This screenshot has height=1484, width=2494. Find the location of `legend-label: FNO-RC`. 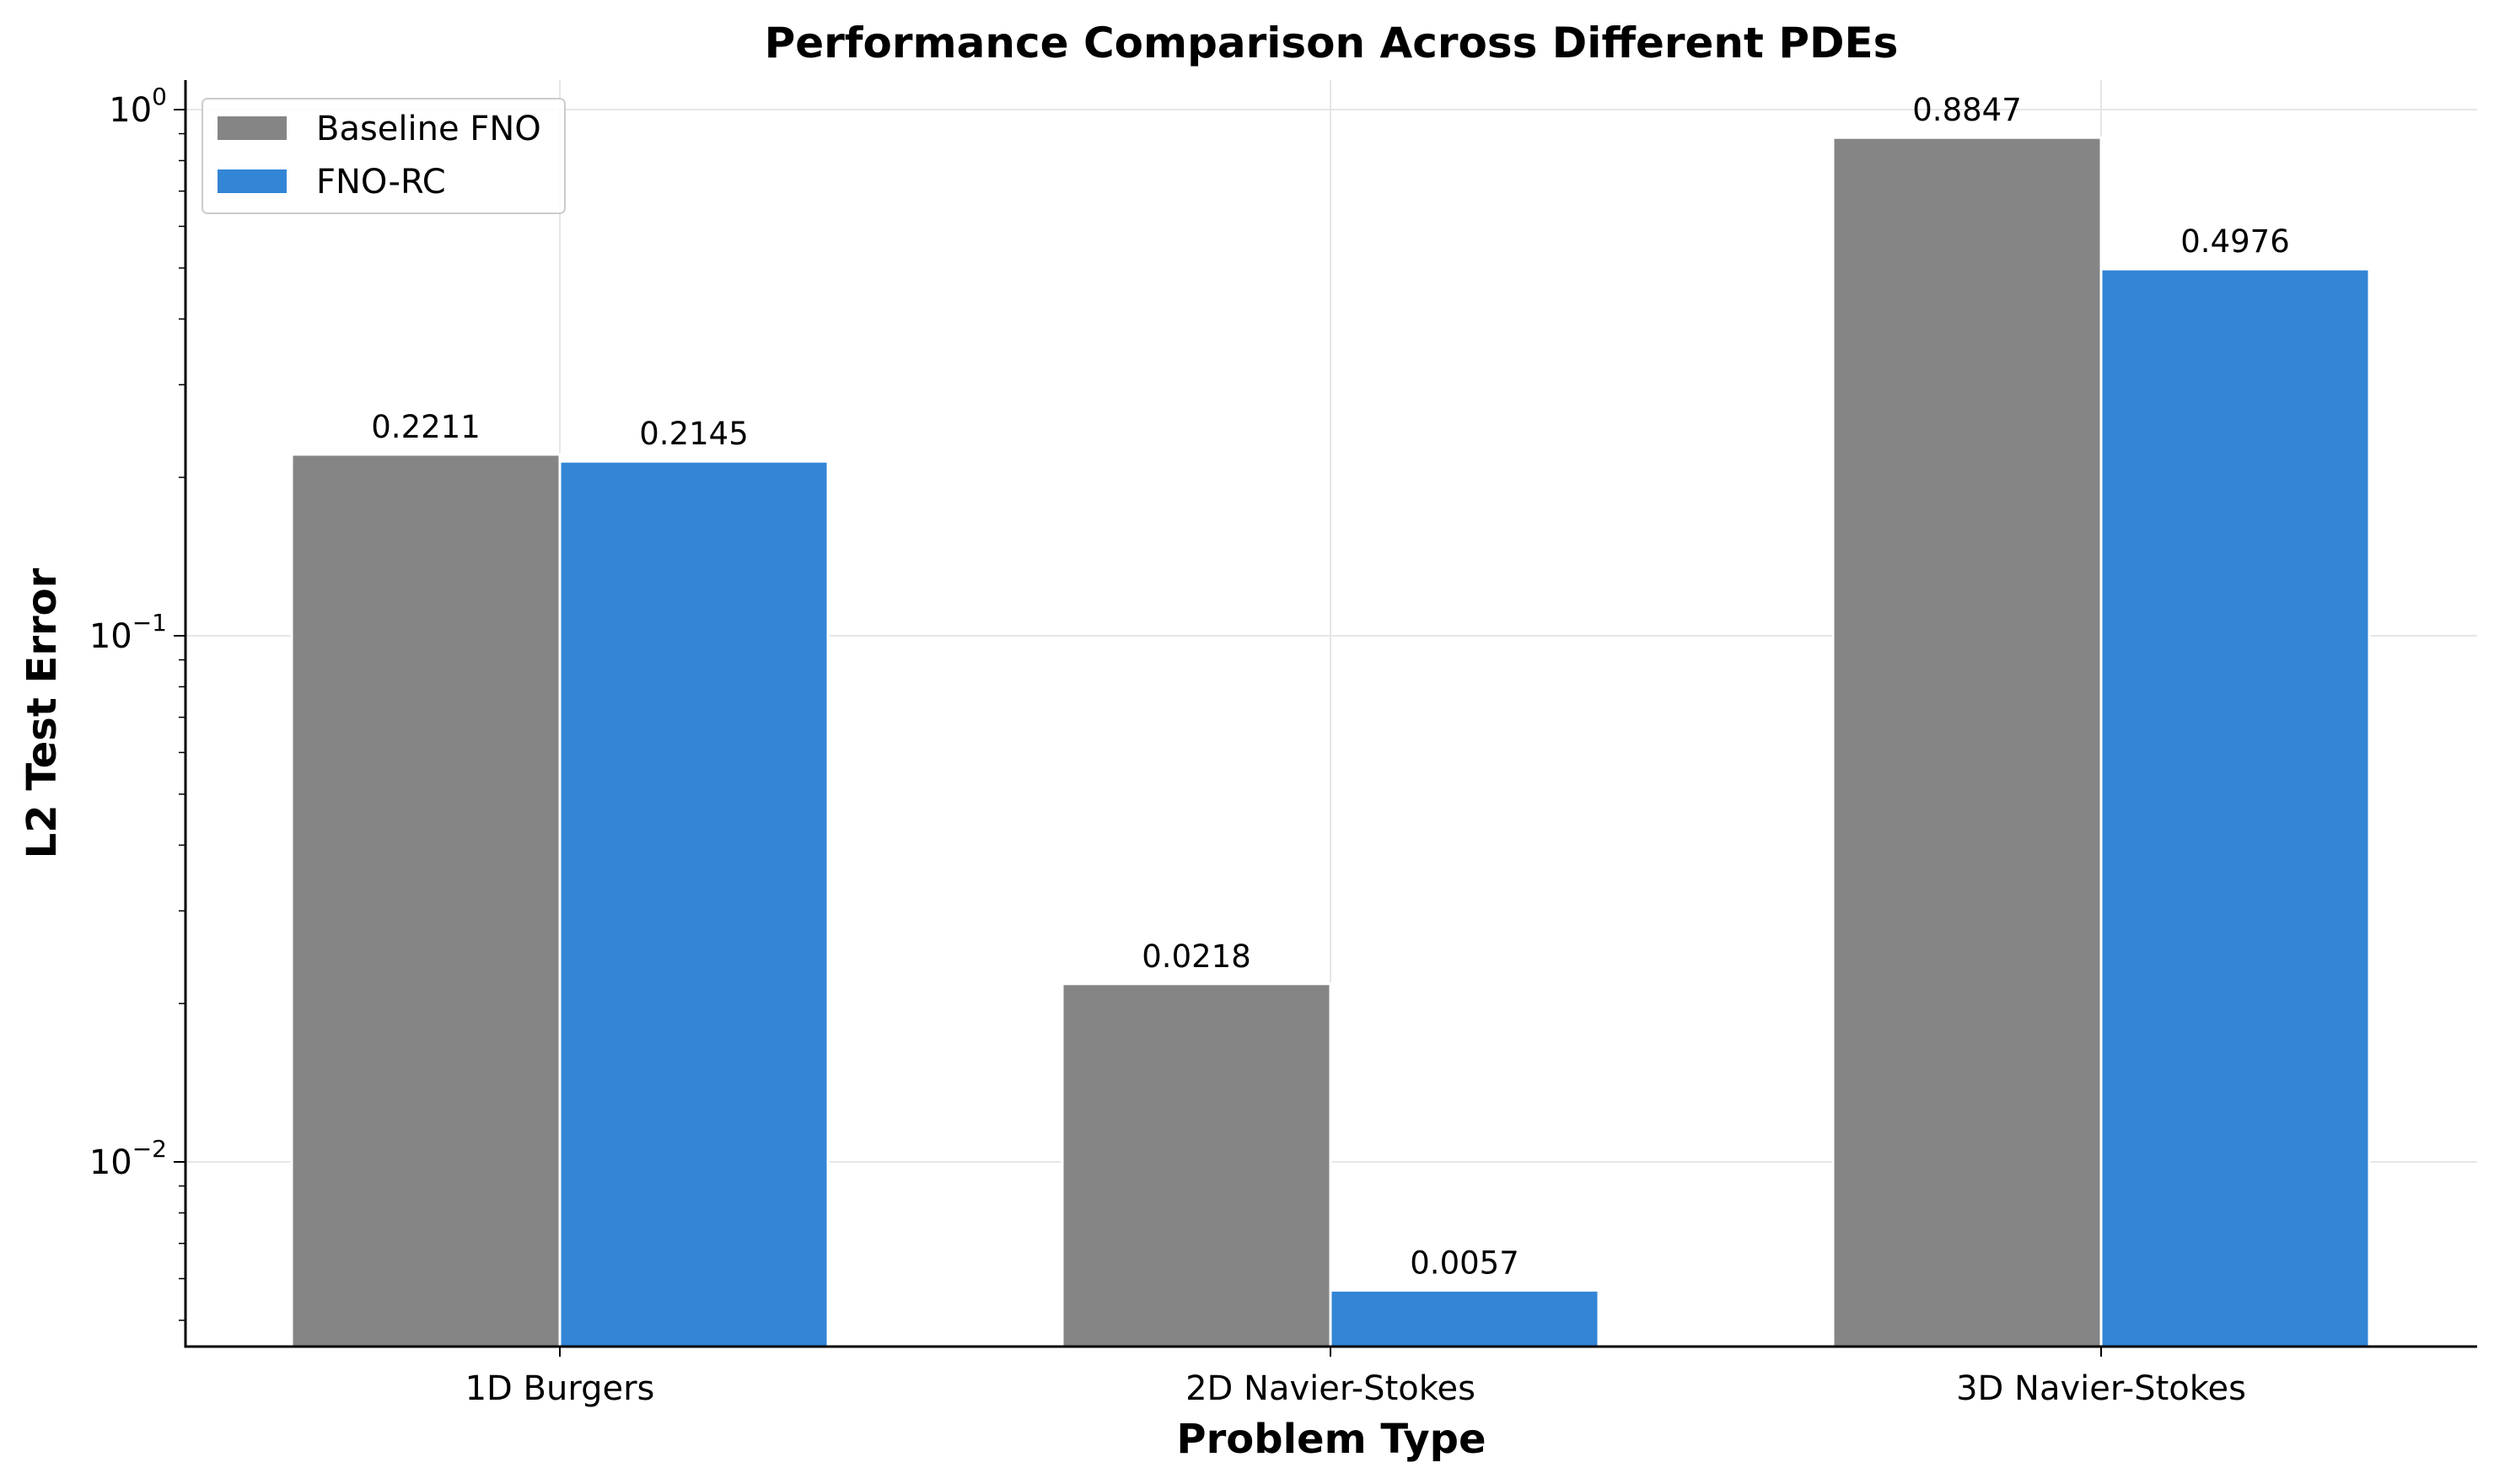

legend-label: FNO-RC is located at coordinates (381, 182).